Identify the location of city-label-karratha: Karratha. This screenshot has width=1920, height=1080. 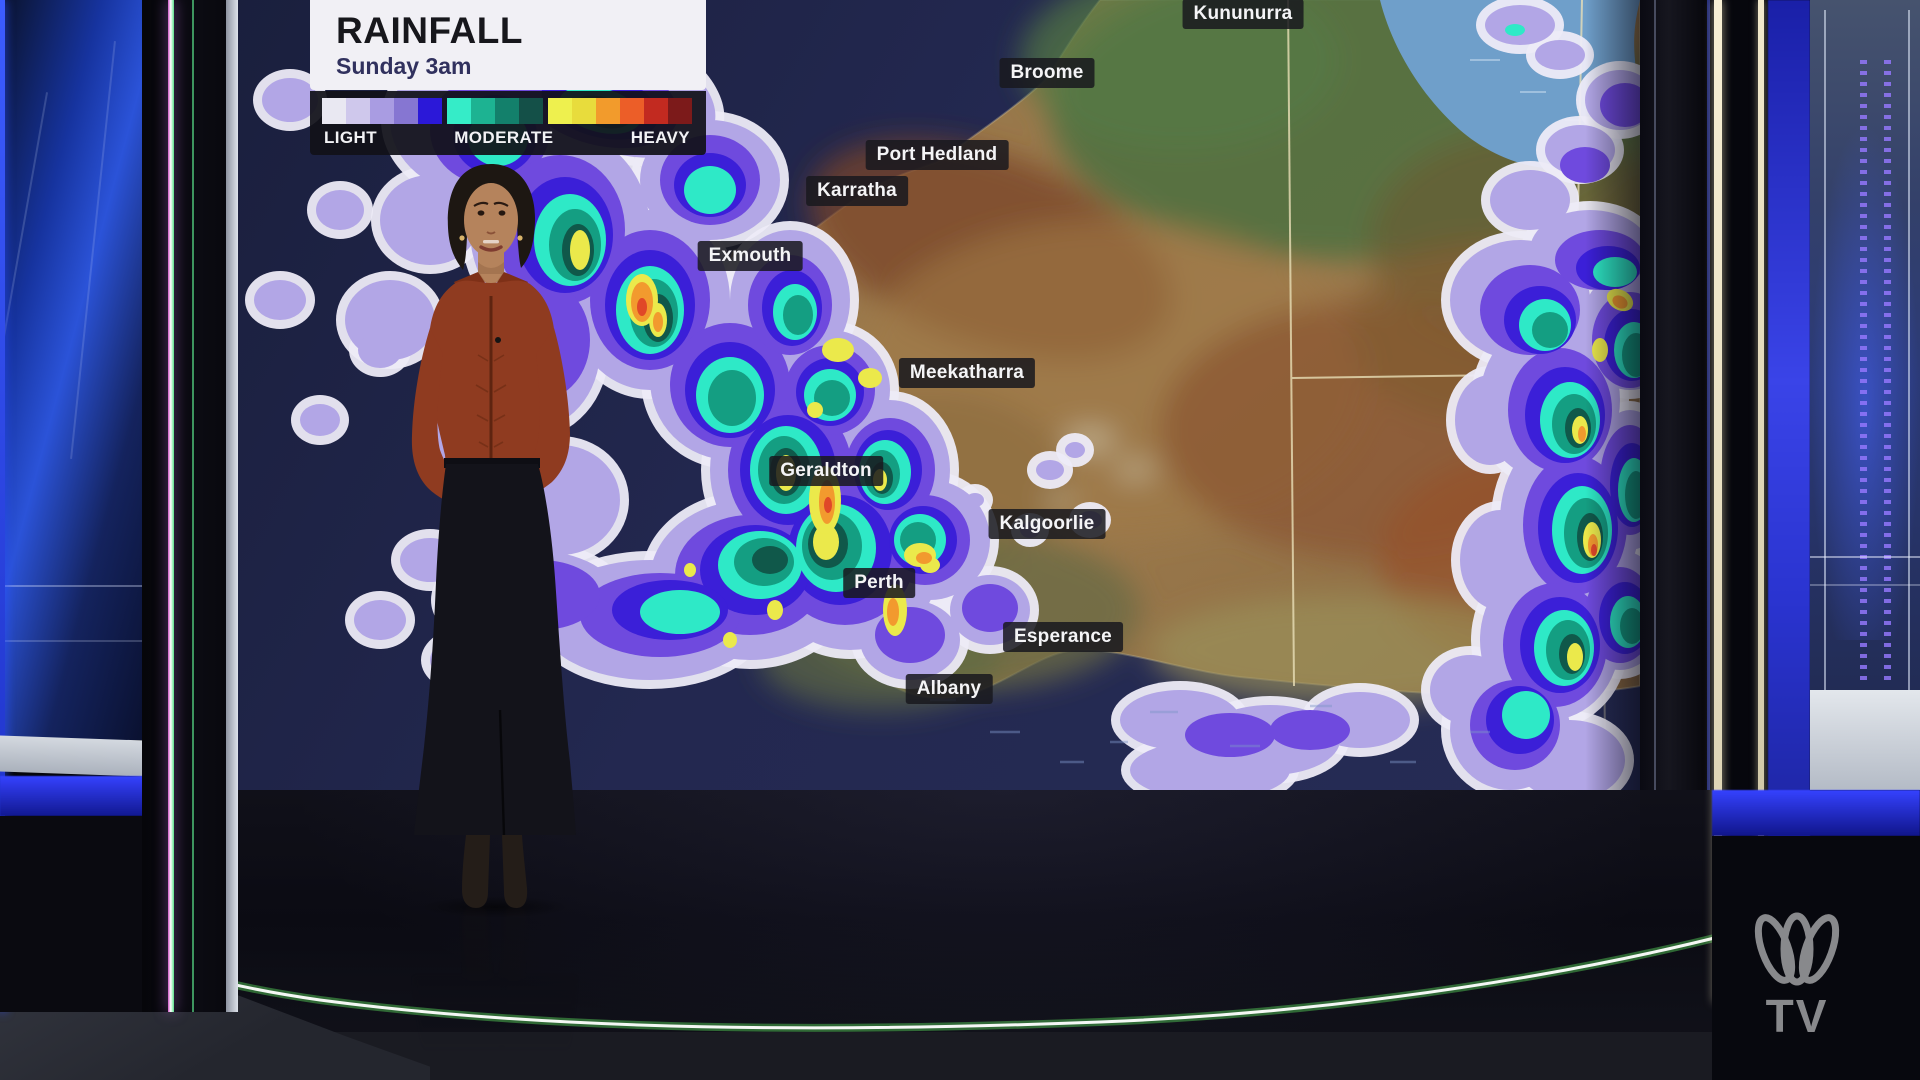
(857, 191).